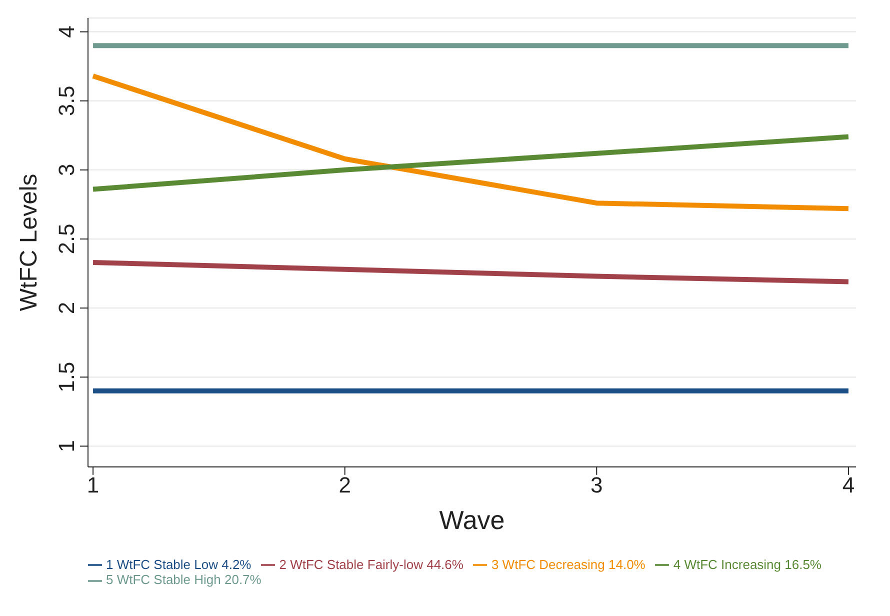 This screenshot has width=890, height=616. Describe the element at coordinates (179, 564) in the screenshot. I see `legend-label: 1 WtFC Stable Low 4.2%` at that location.